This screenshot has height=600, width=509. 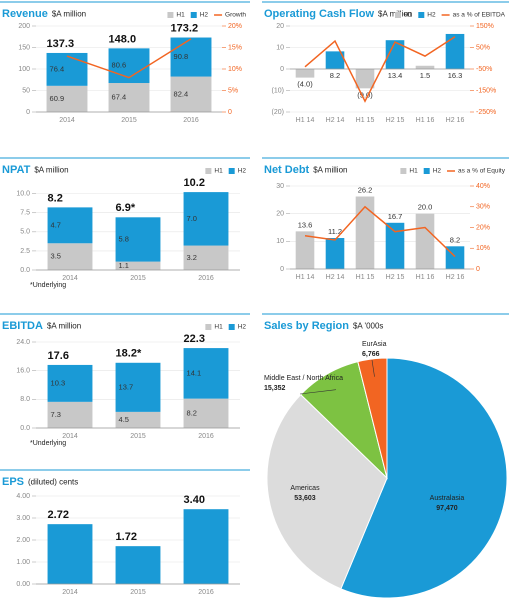 I want to click on y-tick-label: 50, so click(x=26, y=90).